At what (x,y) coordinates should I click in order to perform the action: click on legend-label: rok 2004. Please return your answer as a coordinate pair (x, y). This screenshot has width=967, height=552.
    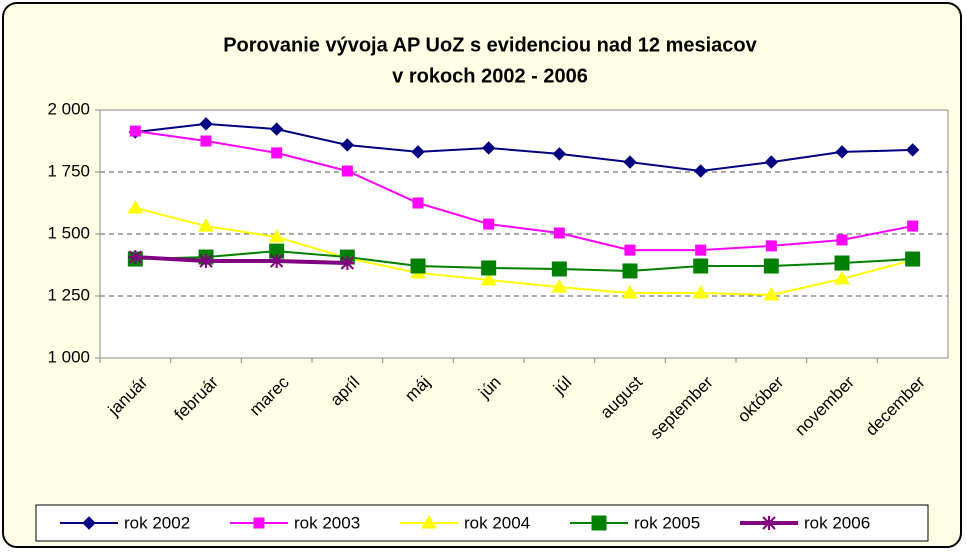
    Looking at the image, I should click on (497, 522).